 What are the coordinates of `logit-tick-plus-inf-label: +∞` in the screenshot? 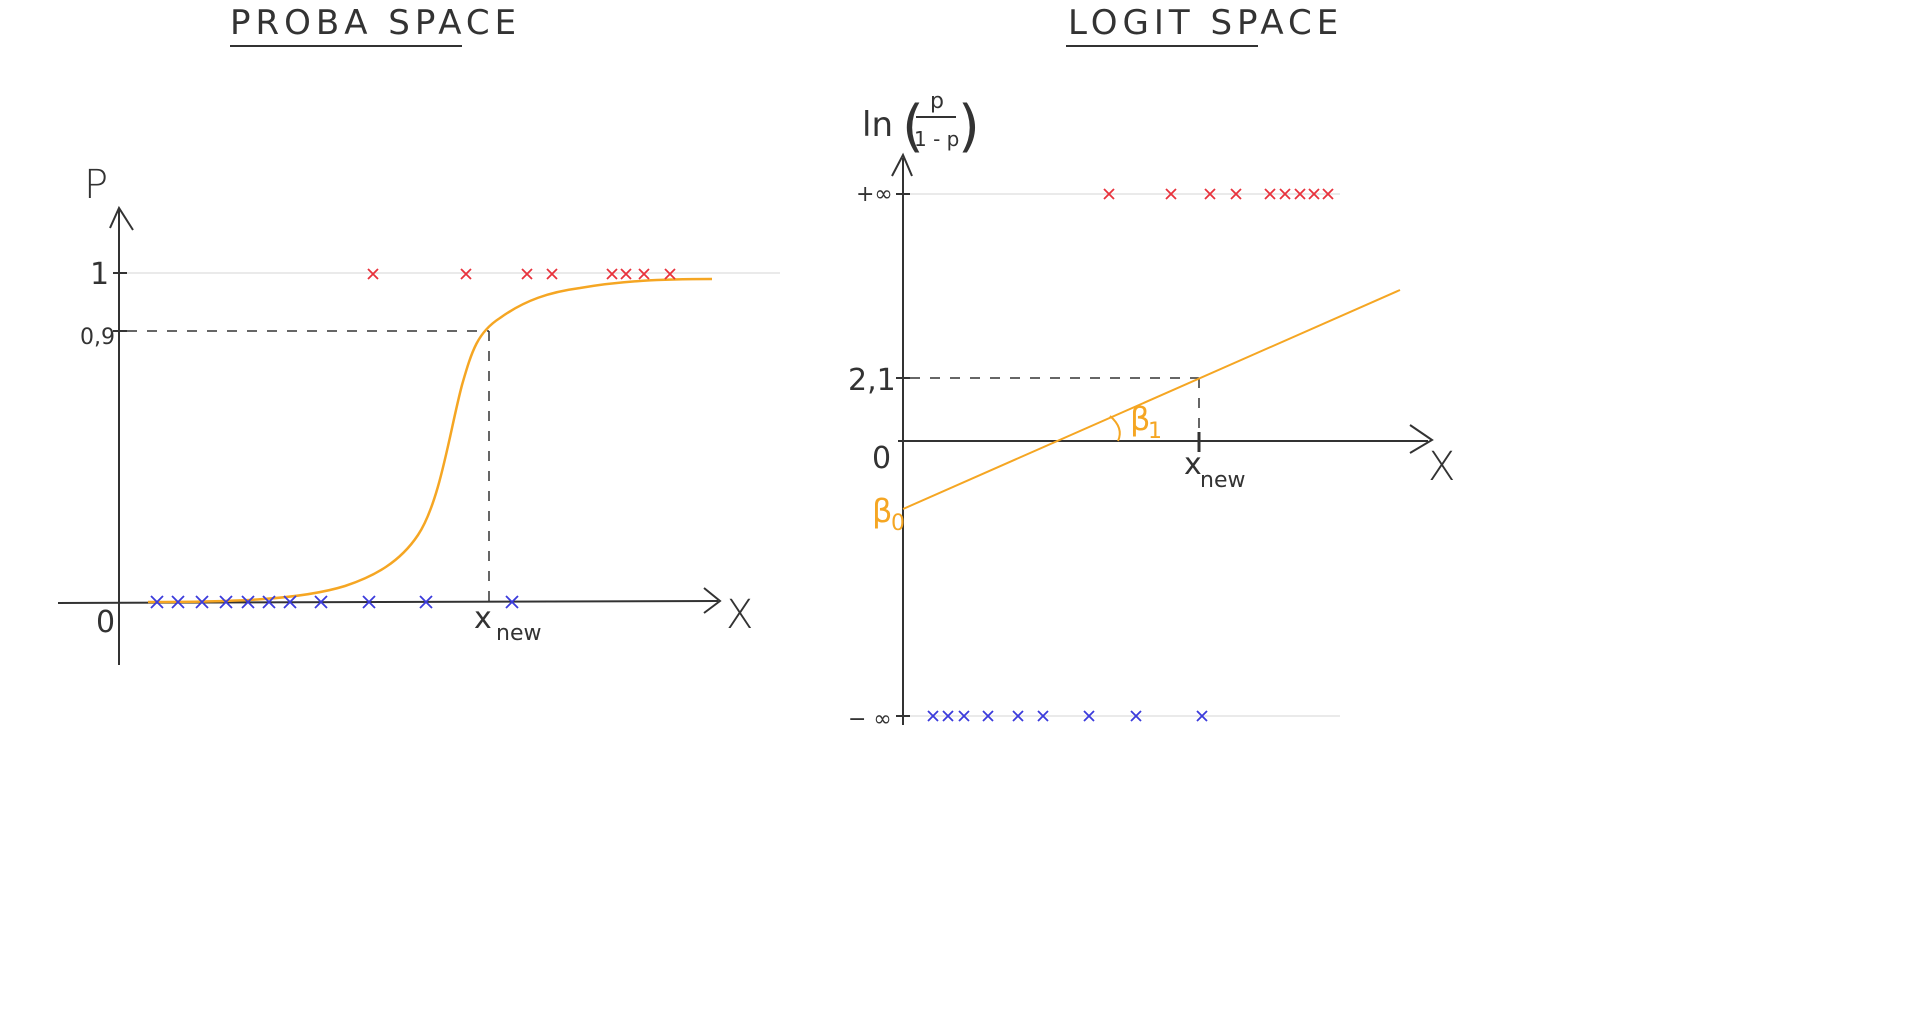 It's located at (874, 194).